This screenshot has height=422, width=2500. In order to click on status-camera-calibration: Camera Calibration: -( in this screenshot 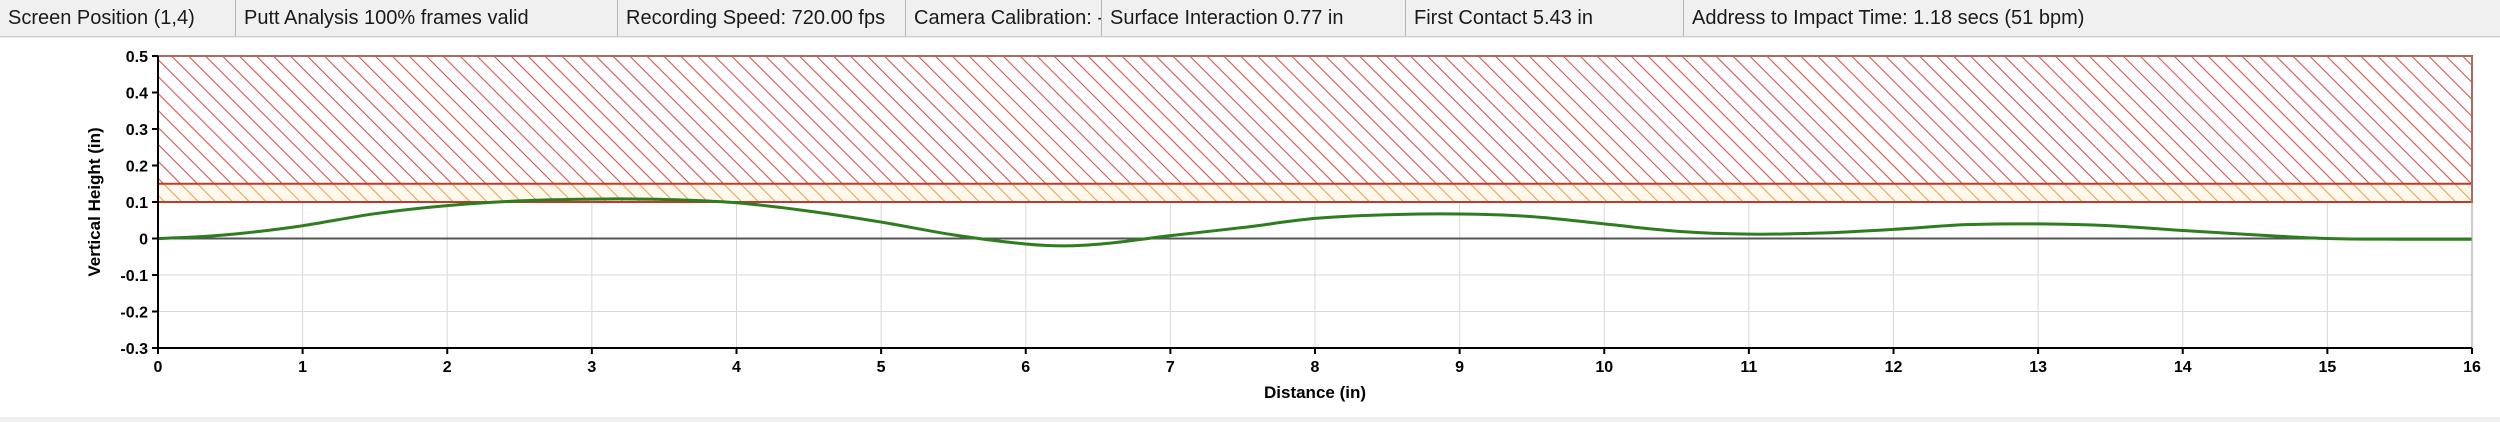, I will do `click(1004, 18)`.